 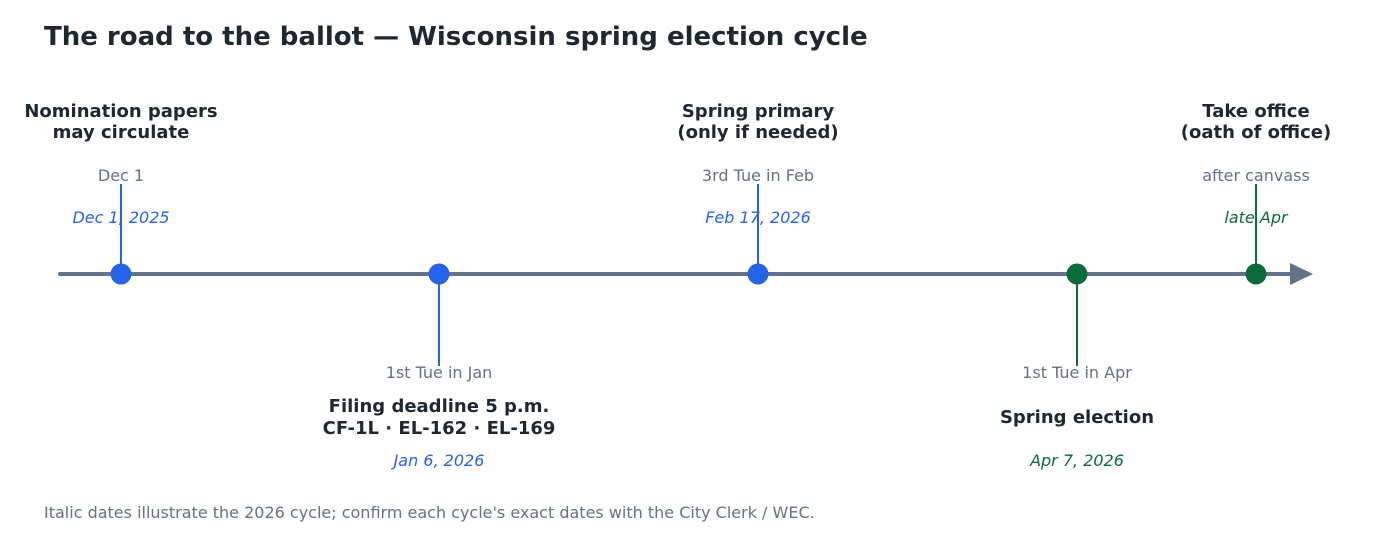 I want to click on timeline-arrowhead, so click(x=1301, y=274).